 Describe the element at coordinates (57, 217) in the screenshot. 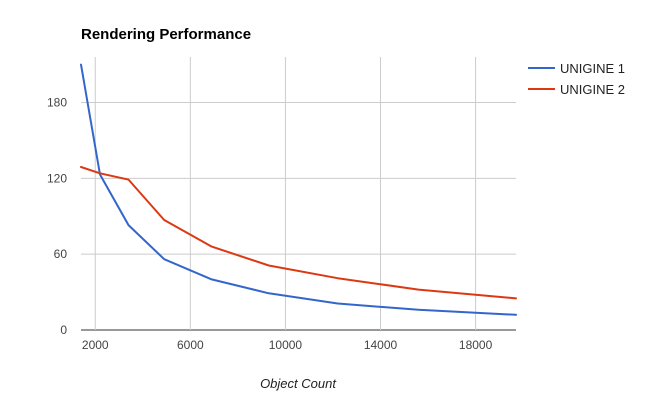

I see `y-tick-labels: 0 60 120 180` at that location.